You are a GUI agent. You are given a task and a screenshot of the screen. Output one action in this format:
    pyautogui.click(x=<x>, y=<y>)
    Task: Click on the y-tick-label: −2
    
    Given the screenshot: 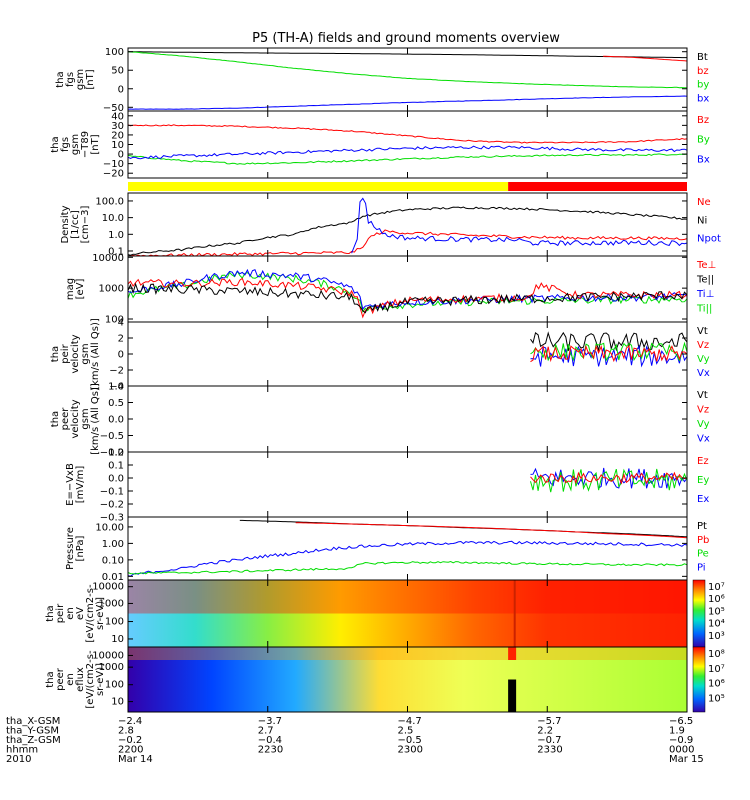 What is the action you would take?
    pyautogui.click(x=116, y=371)
    